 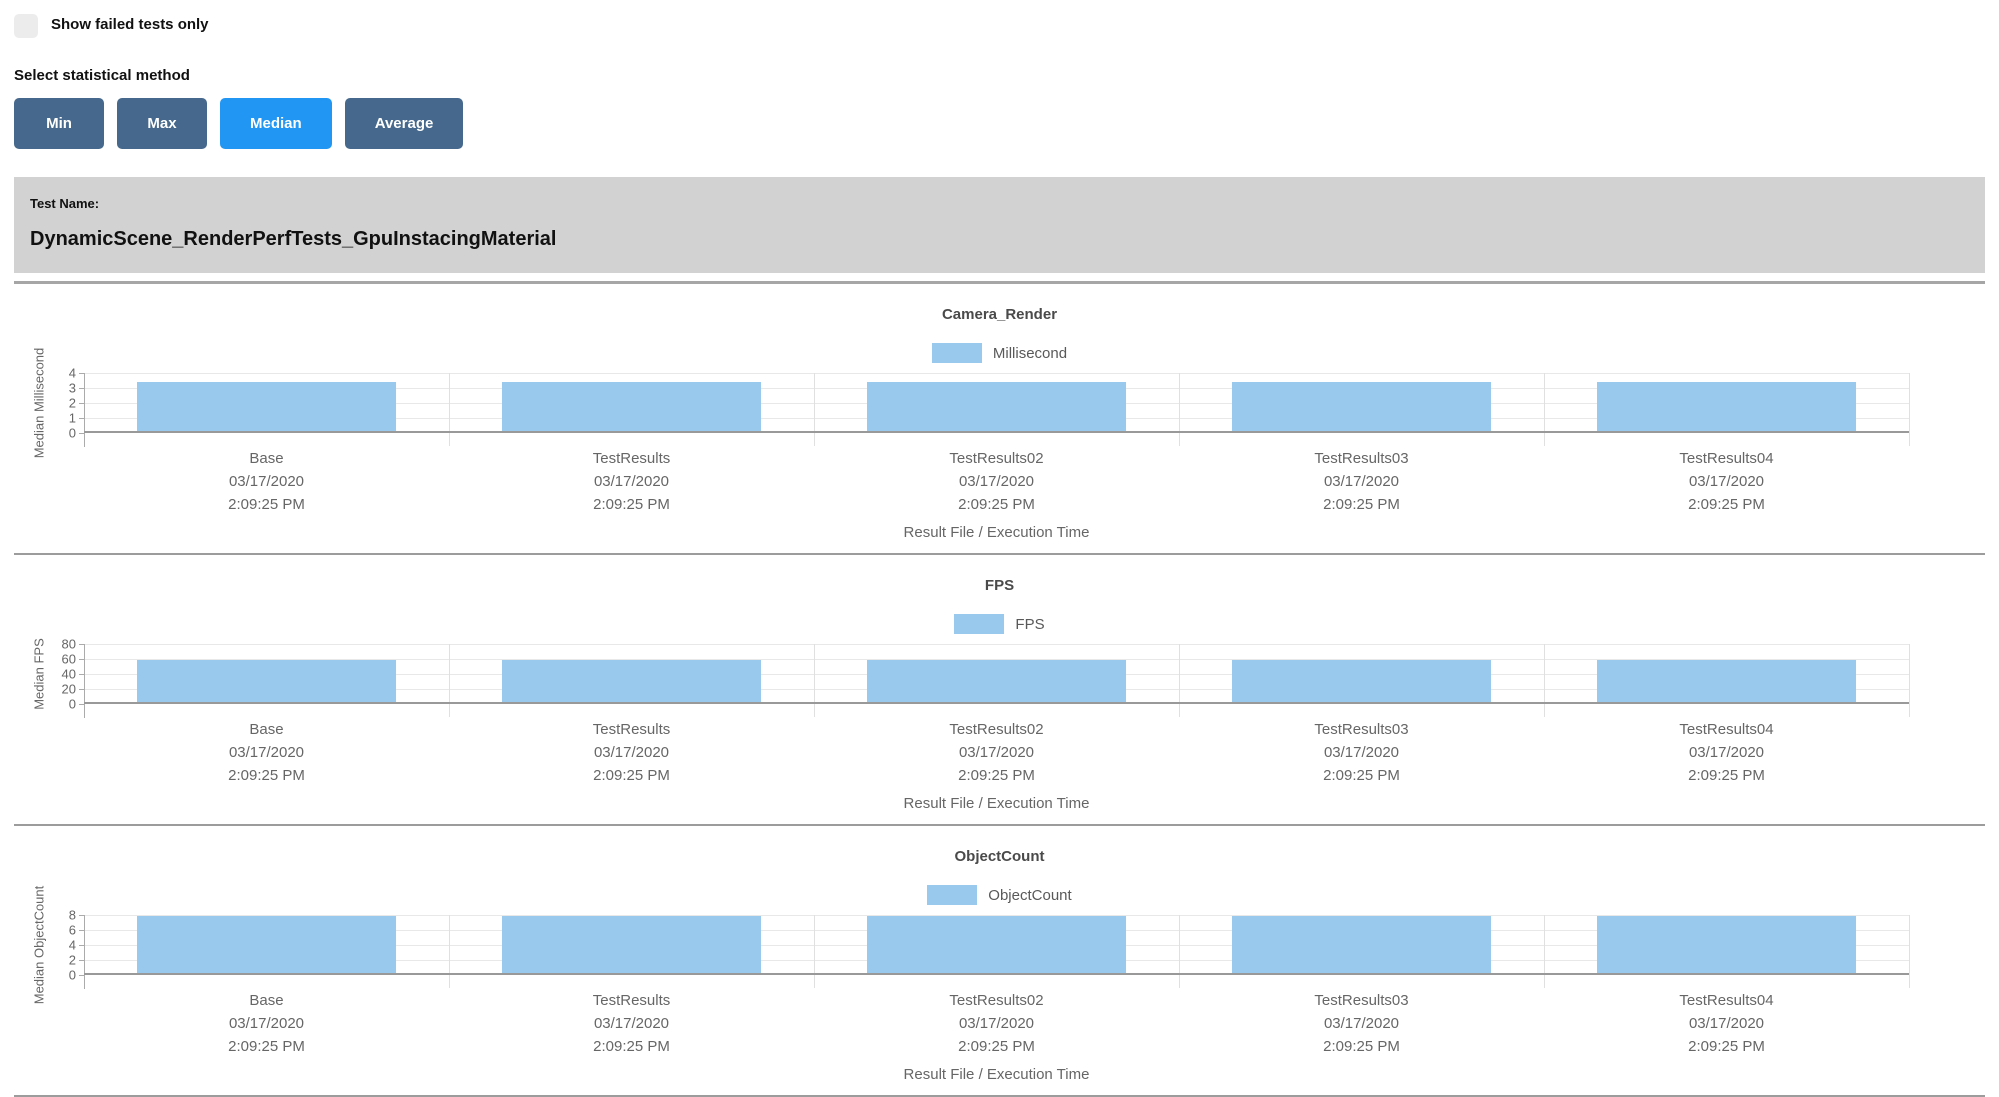 What do you see at coordinates (68, 689) in the screenshot?
I see `y-tick-label: 20` at bounding box center [68, 689].